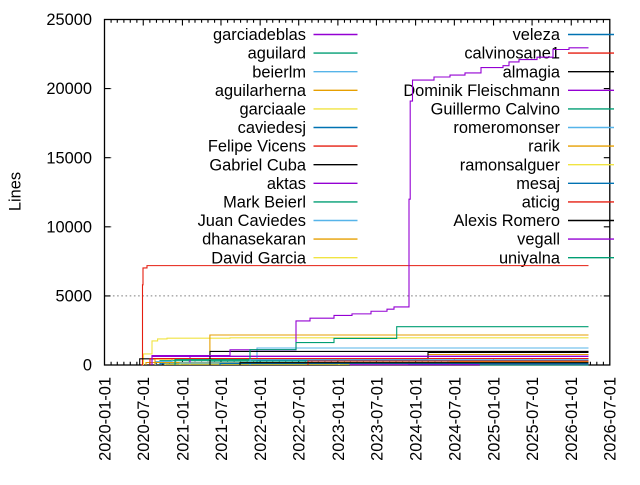 Image resolution: width=640 pixels, height=485 pixels. Describe the element at coordinates (481, 91) in the screenshot. I see `svg-text: Dominik Fleischmann` at that location.